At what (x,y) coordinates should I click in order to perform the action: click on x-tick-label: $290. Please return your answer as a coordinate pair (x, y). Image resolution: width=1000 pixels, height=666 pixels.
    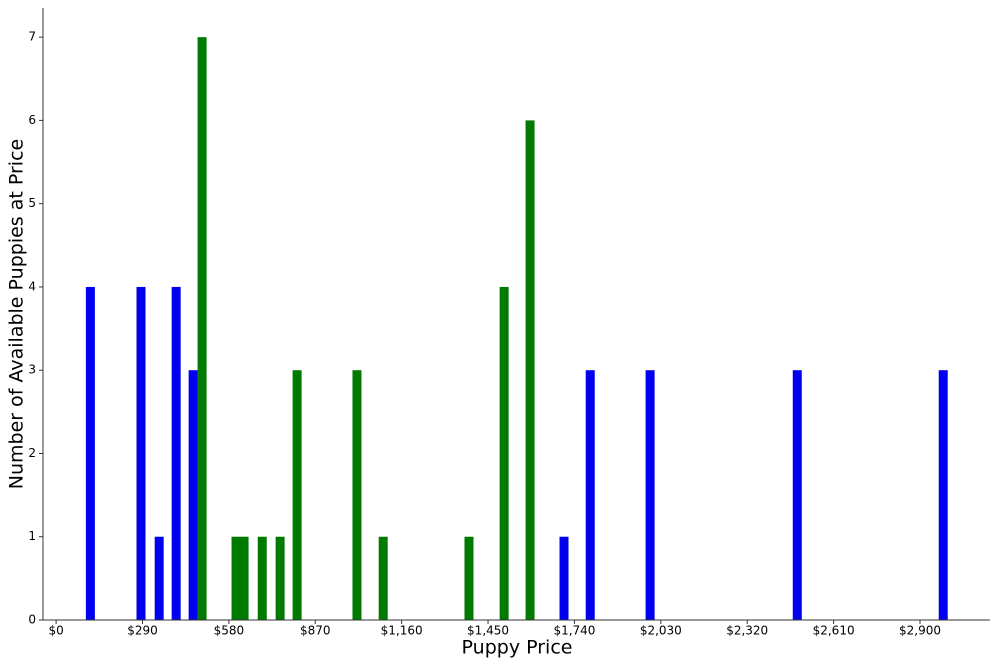
    Looking at the image, I should click on (142, 631).